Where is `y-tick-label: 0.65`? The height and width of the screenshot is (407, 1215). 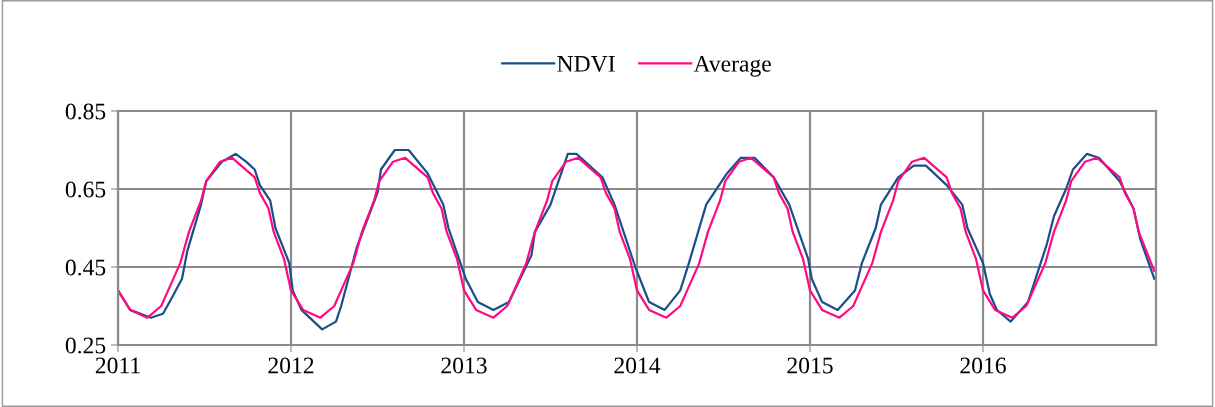 y-tick-label: 0.65 is located at coordinates (85, 189).